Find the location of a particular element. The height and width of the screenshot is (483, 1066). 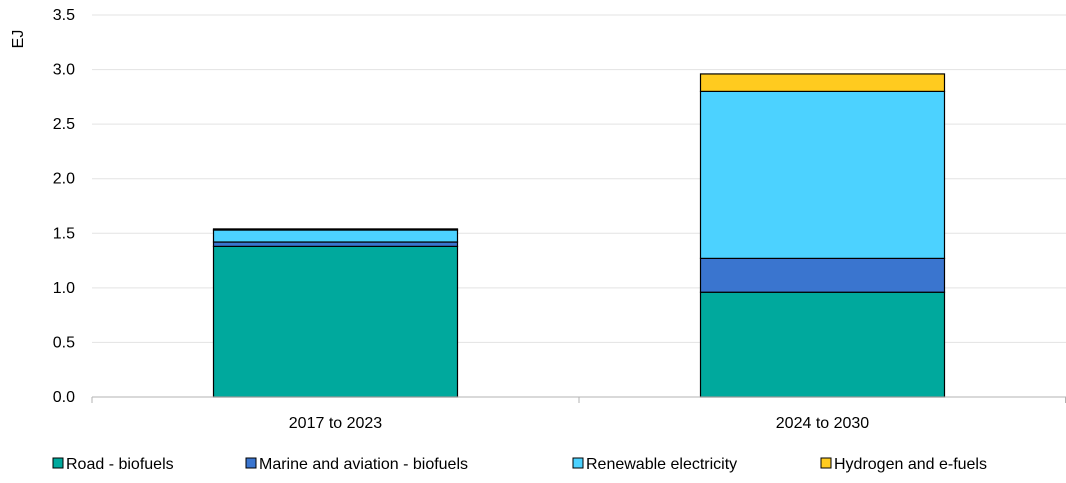

legend-label: Marine and aviation - biofuels is located at coordinates (363, 464).